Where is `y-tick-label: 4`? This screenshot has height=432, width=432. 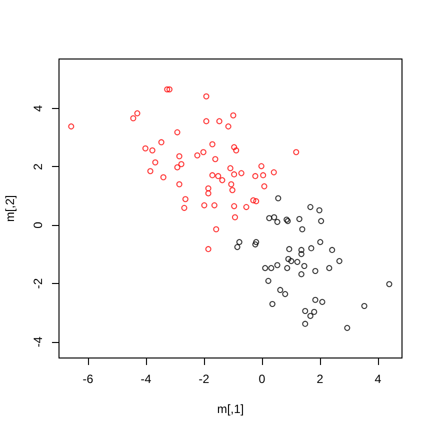
y-tick-label: 4 is located at coordinates (38, 108).